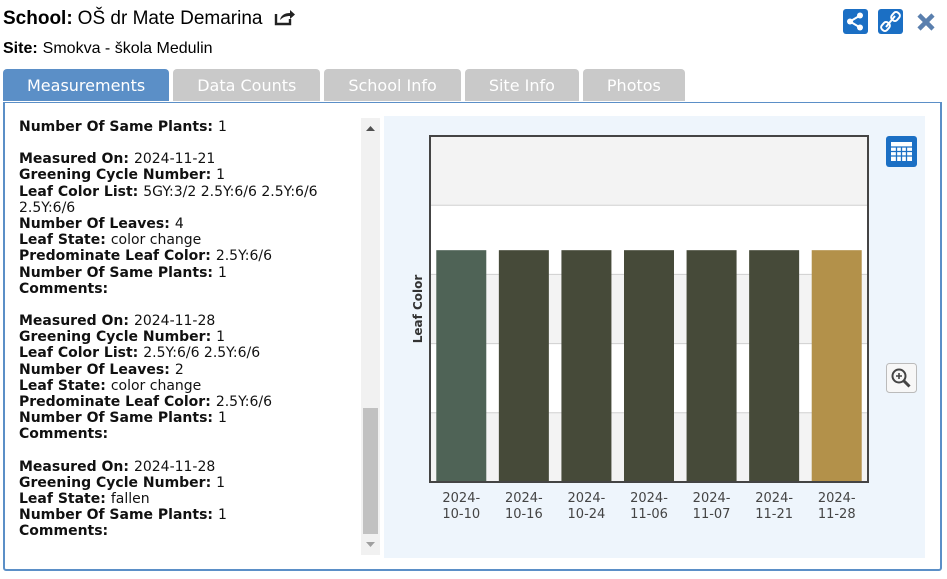  What do you see at coordinates (418, 309) in the screenshot?
I see `y-axis-title: Leaf Color` at bounding box center [418, 309].